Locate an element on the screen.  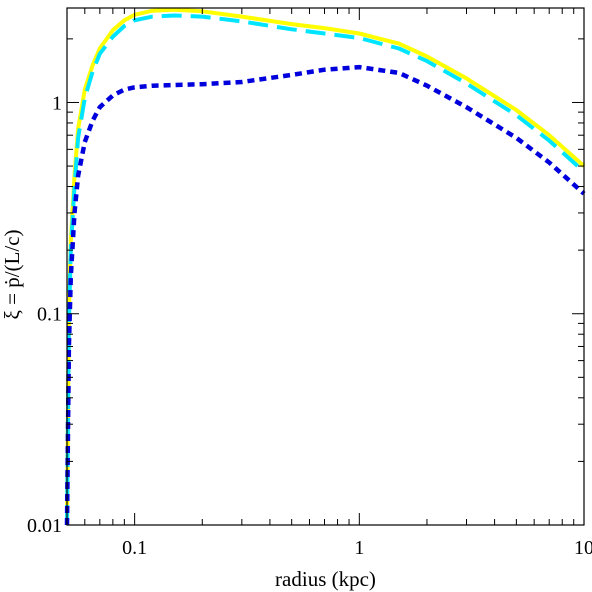
x-tick-label: 10 is located at coordinates (583, 548).